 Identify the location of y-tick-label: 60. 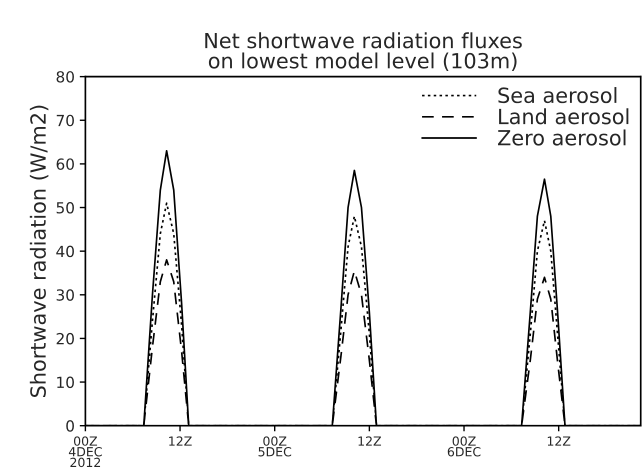
(65, 164).